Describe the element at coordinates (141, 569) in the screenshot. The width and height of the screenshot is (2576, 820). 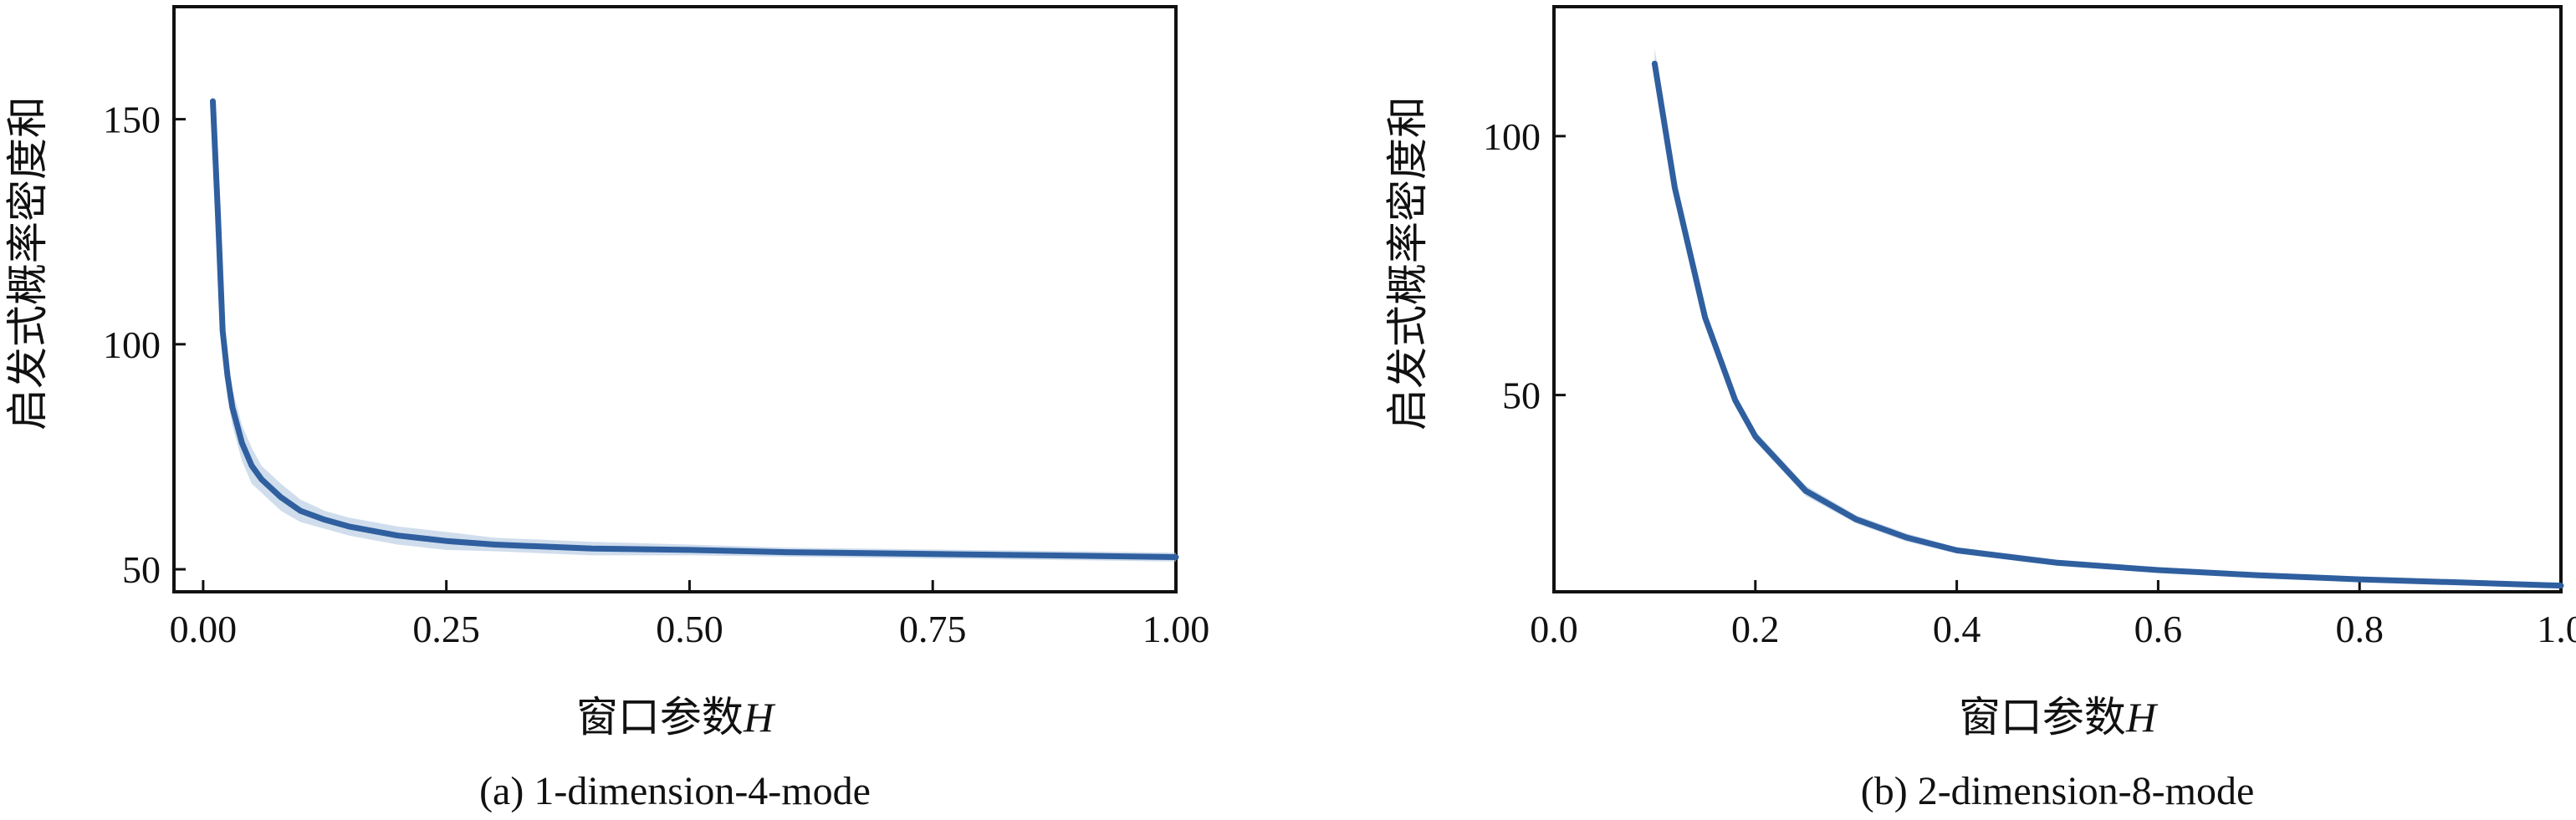
I see `panel-a-ytick-label: 50` at that location.